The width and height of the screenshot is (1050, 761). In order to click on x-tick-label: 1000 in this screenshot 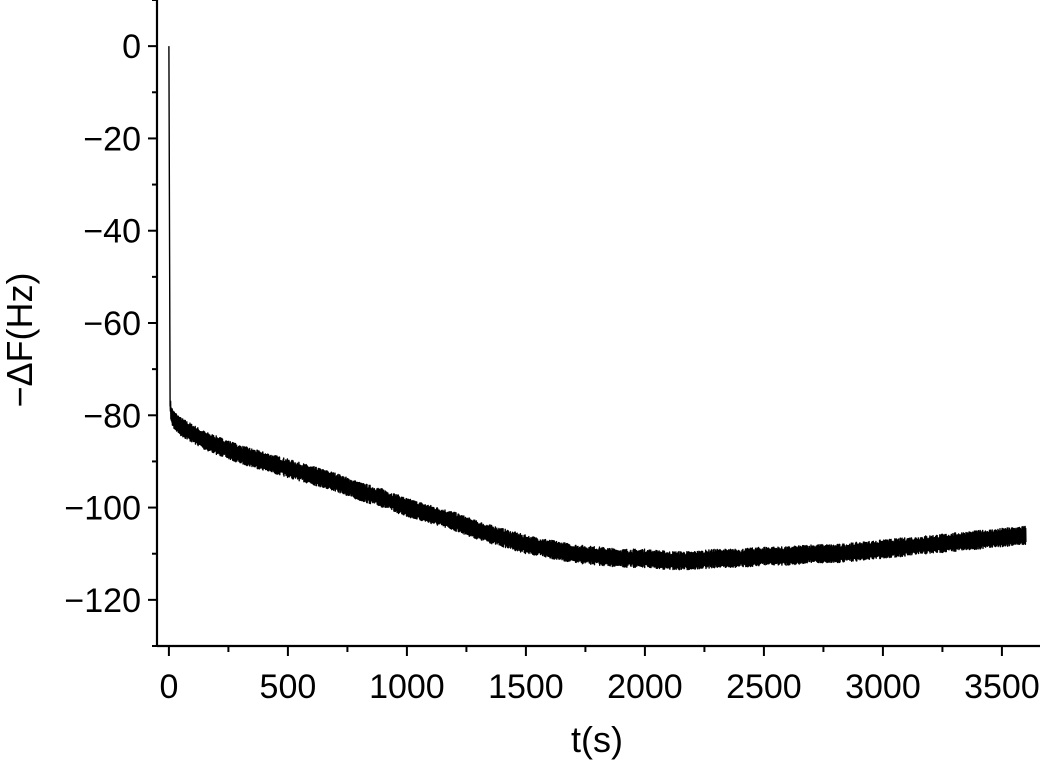, I will do `click(407, 687)`.